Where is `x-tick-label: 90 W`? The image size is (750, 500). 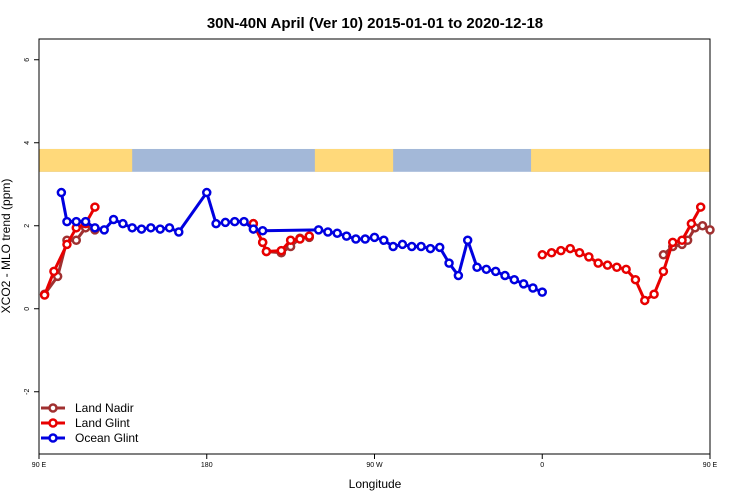
x-tick-label: 90 W is located at coordinates (374, 465).